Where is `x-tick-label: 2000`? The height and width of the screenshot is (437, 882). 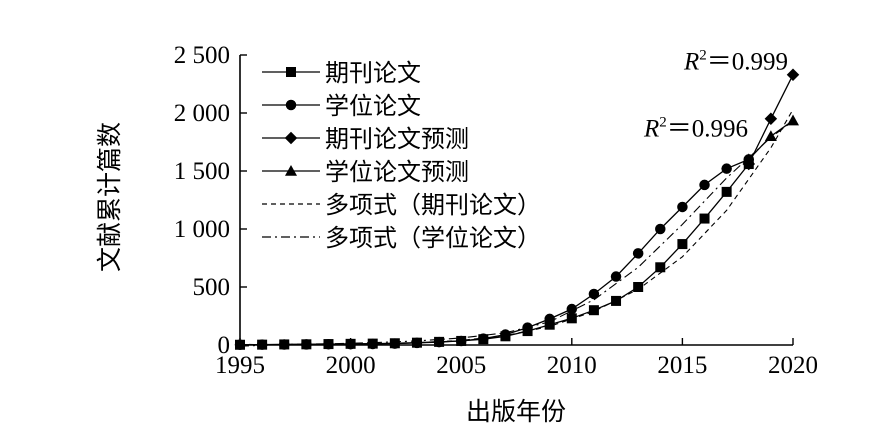 x-tick-label: 2000 is located at coordinates (351, 365).